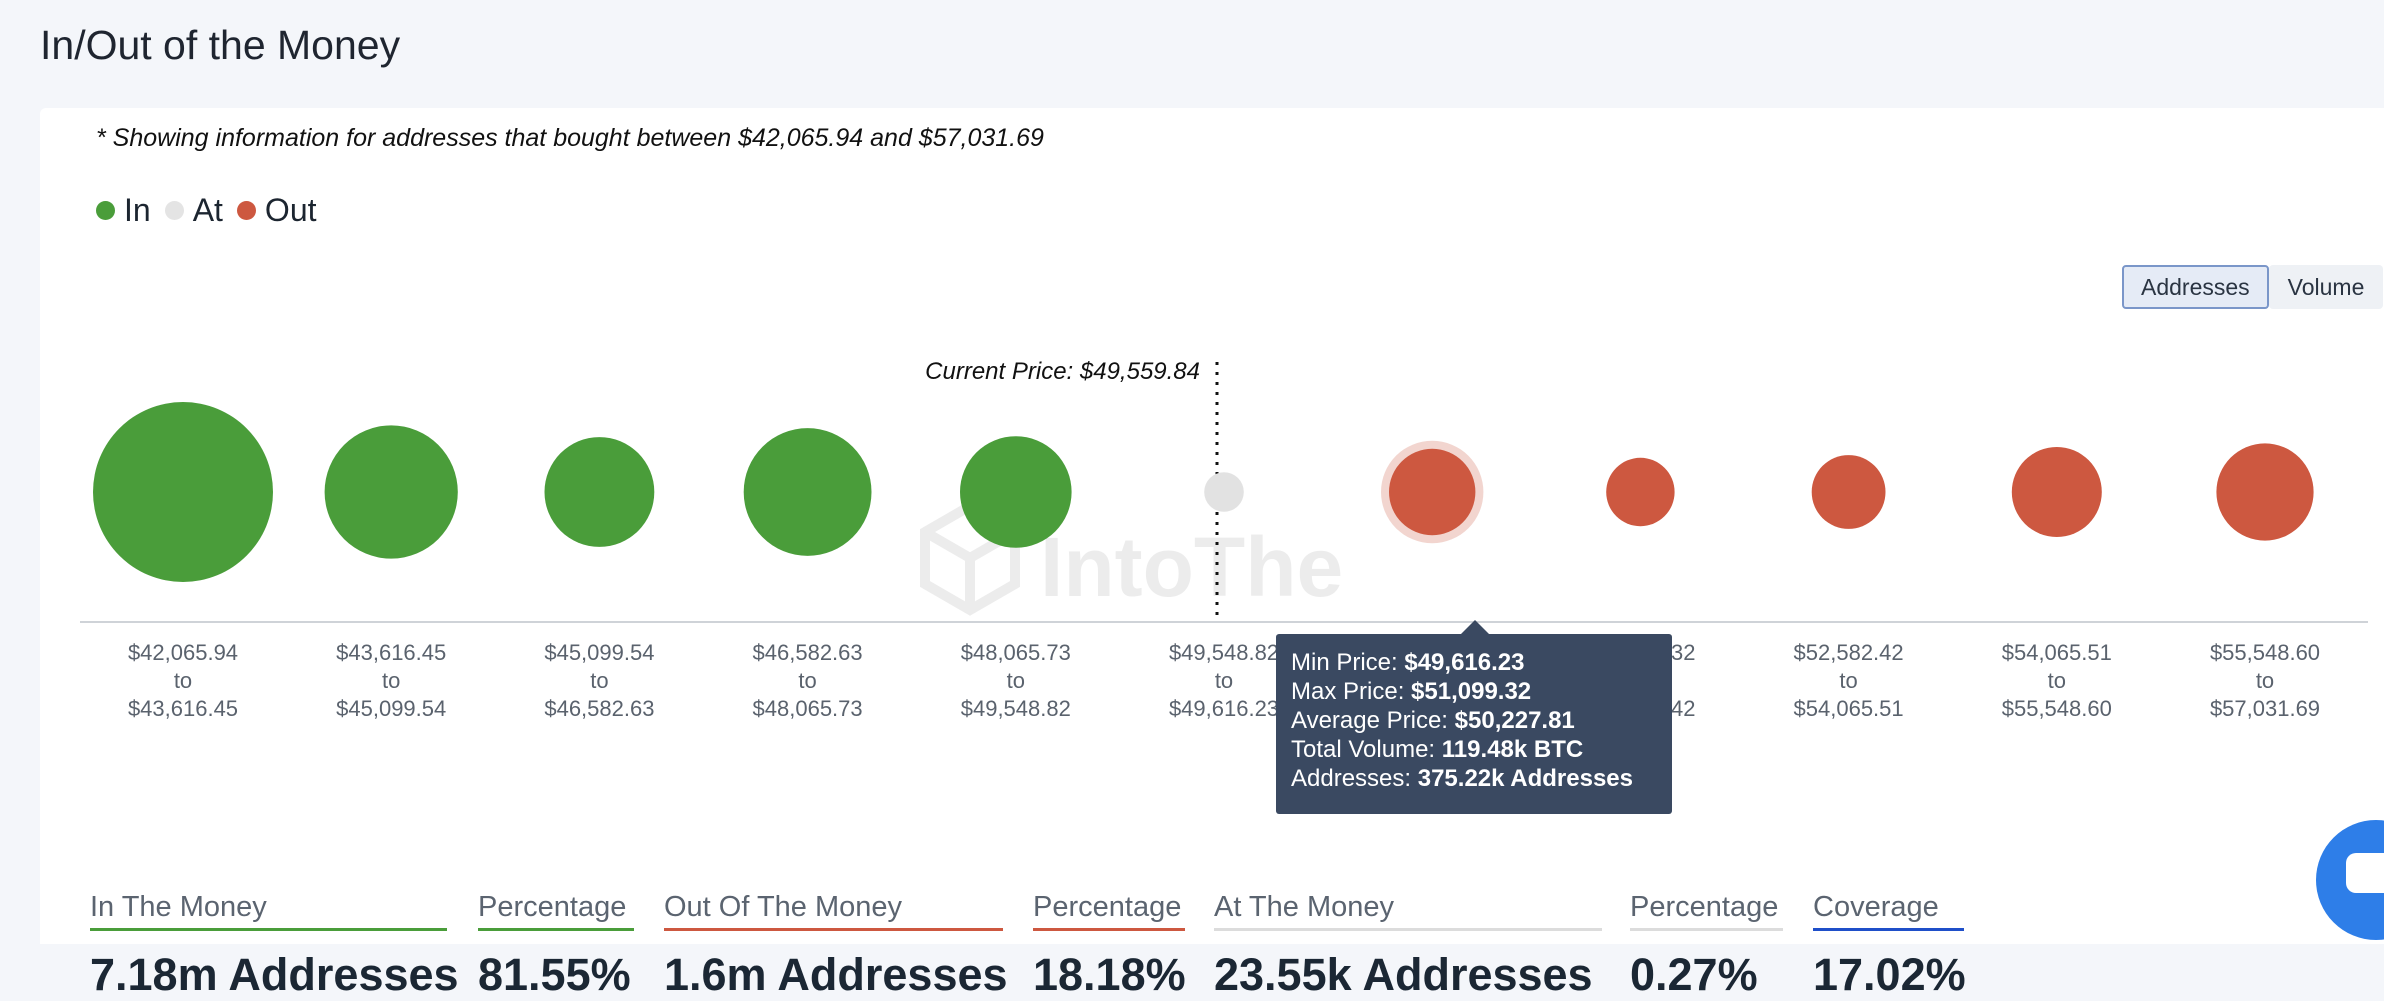 This screenshot has height=1001, width=2384. Describe the element at coordinates (2265, 652) in the screenshot. I see `x-tick-from: $55,548.60` at that location.